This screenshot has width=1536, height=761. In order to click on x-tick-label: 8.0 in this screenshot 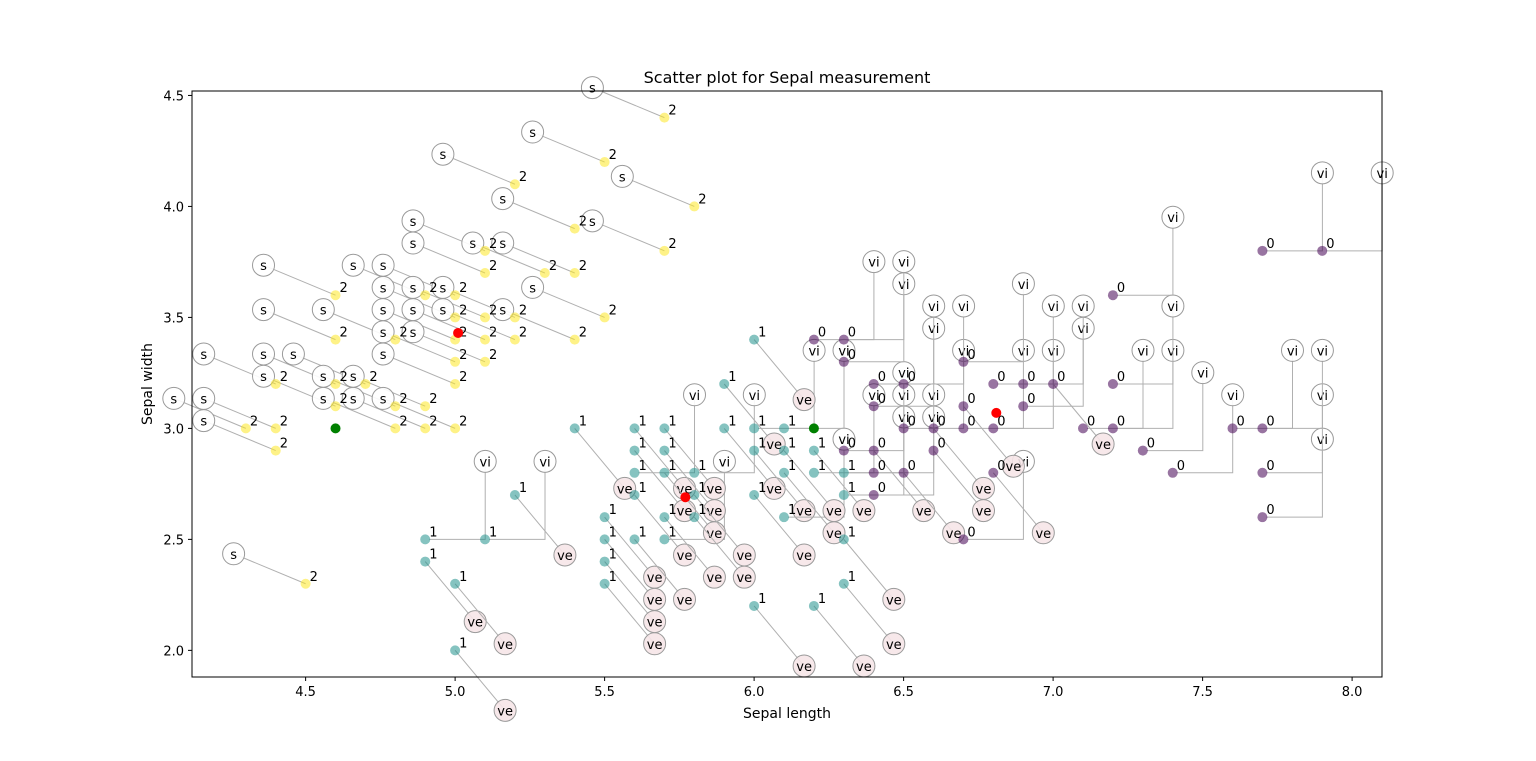, I will do `click(1352, 692)`.